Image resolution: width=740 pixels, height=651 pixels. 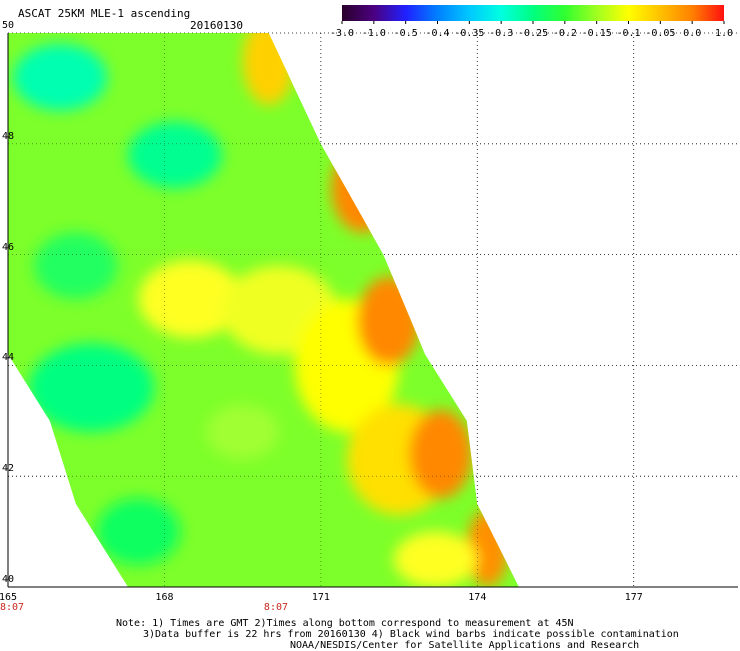 I want to click on colorbar-label: -0.5, so click(x=405, y=33).